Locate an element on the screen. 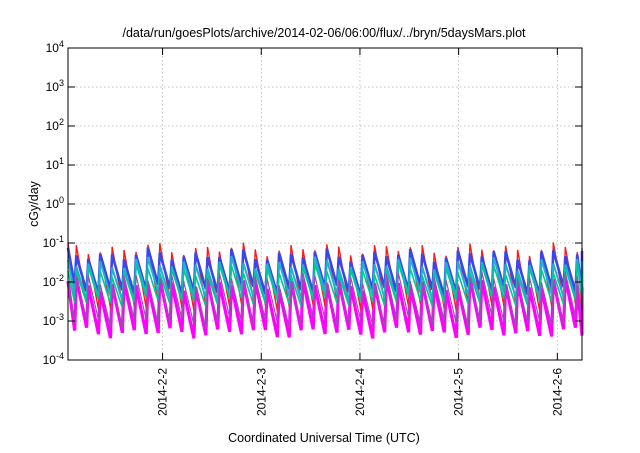 The width and height of the screenshot is (640, 453). y-tick-label: 10⁻³ is located at coordinates (53, 320).